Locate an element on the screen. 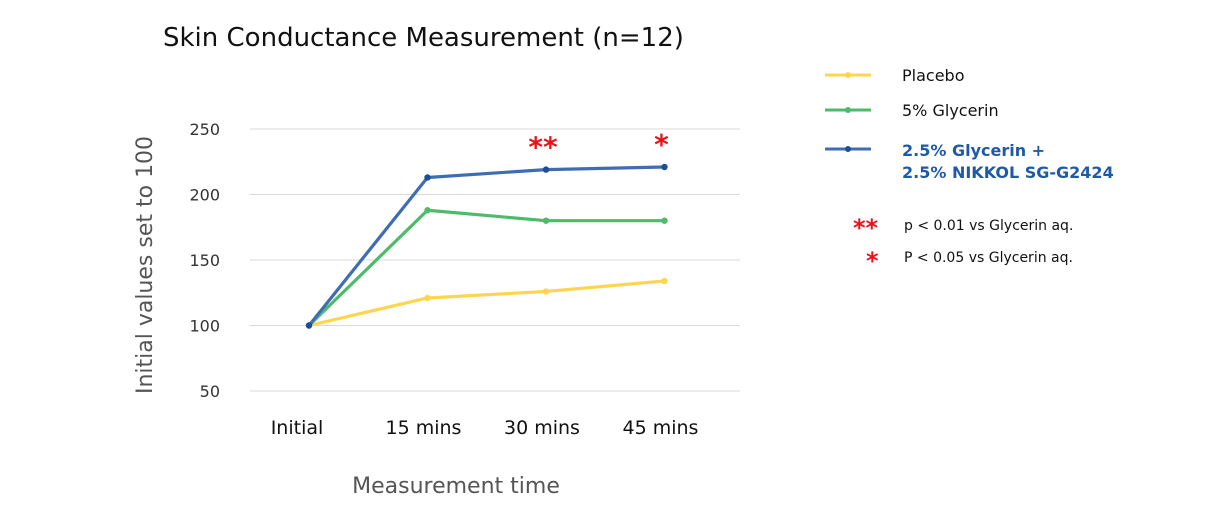 This screenshot has height=532, width=1224. legend-label-nikkol-line2: 2.5% NIKKOL SG-G2424 is located at coordinates (1008, 172).